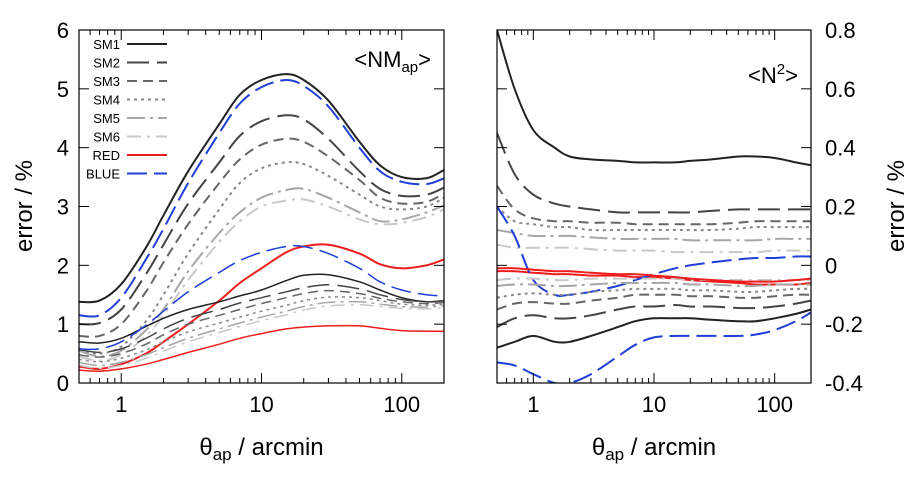 The width and height of the screenshot is (920, 491). I want to click on legend-label: SM1, so click(106, 44).